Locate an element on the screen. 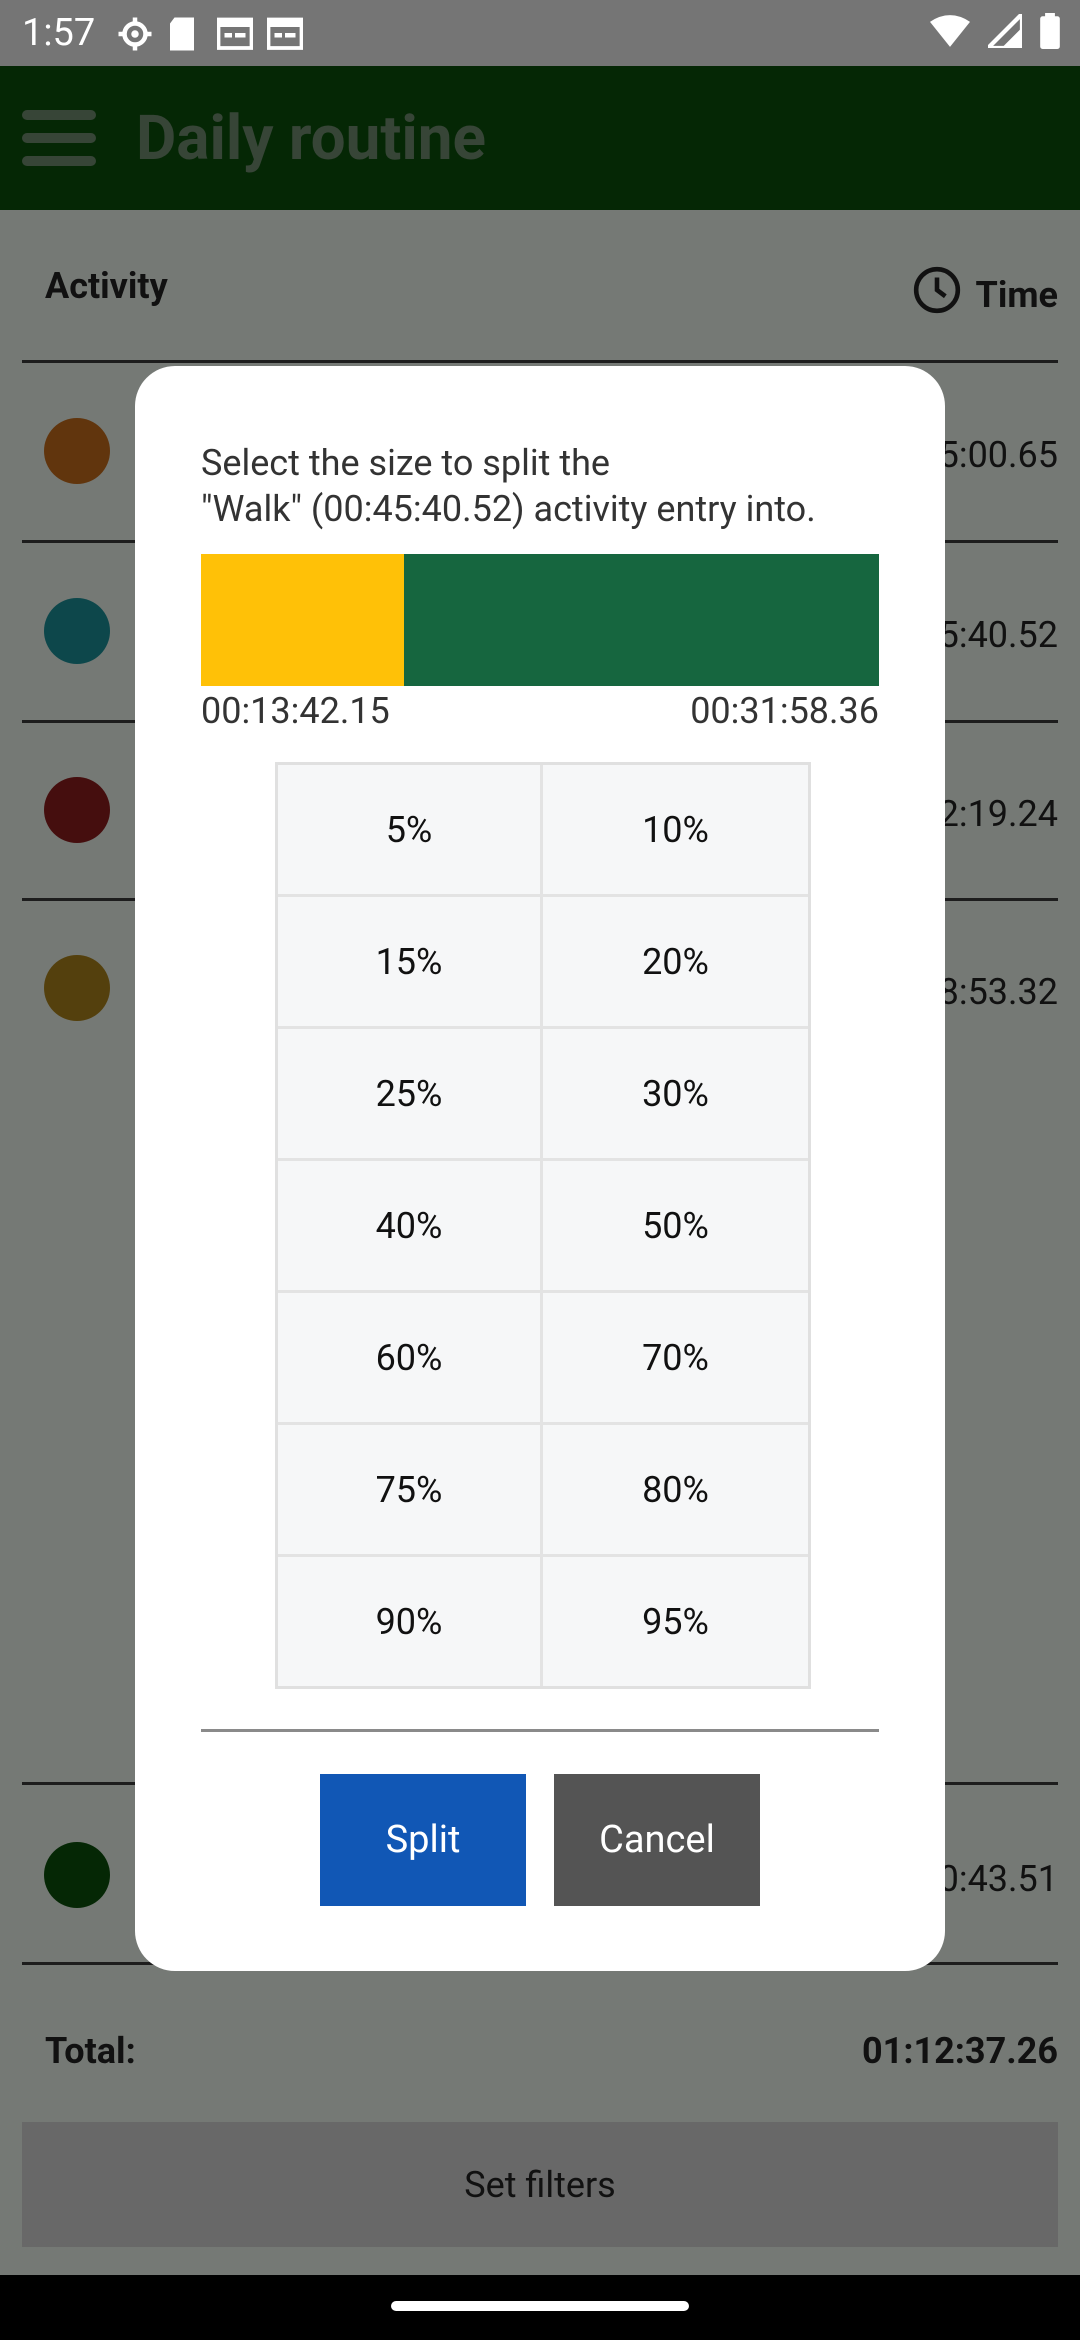 The height and width of the screenshot is (2340, 1080). split-preview-left-part is located at coordinates (303, 620).